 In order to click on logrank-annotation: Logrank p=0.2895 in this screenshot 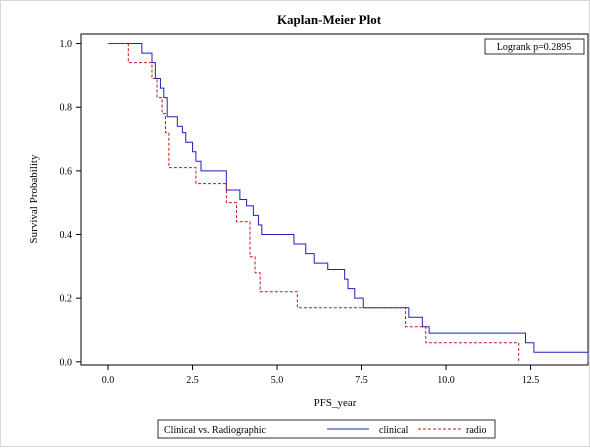, I will do `click(534, 47)`.